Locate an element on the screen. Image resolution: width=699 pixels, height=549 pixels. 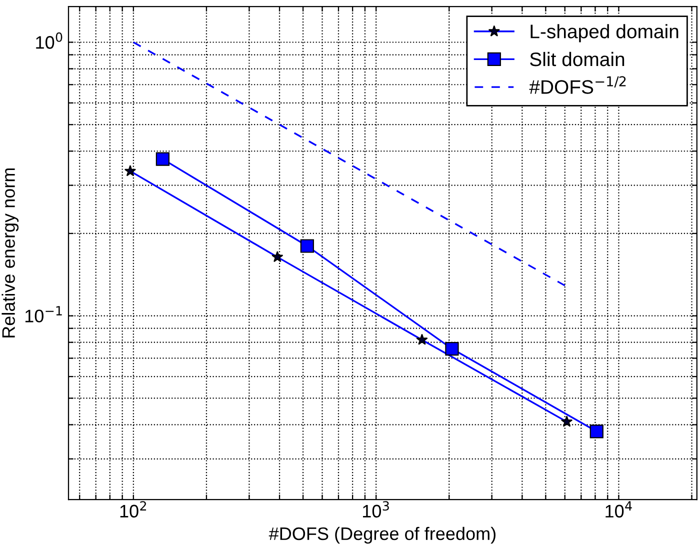
legend-label: Slit domain is located at coordinates (577, 59).